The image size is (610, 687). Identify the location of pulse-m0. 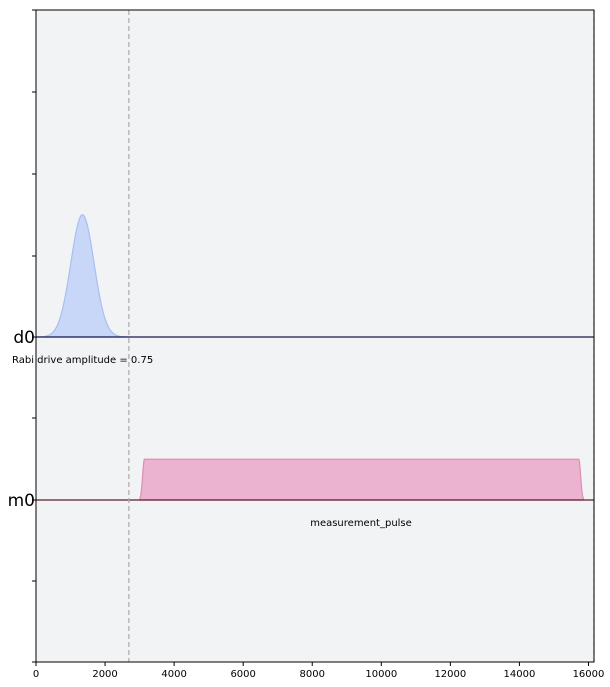
(361, 479).